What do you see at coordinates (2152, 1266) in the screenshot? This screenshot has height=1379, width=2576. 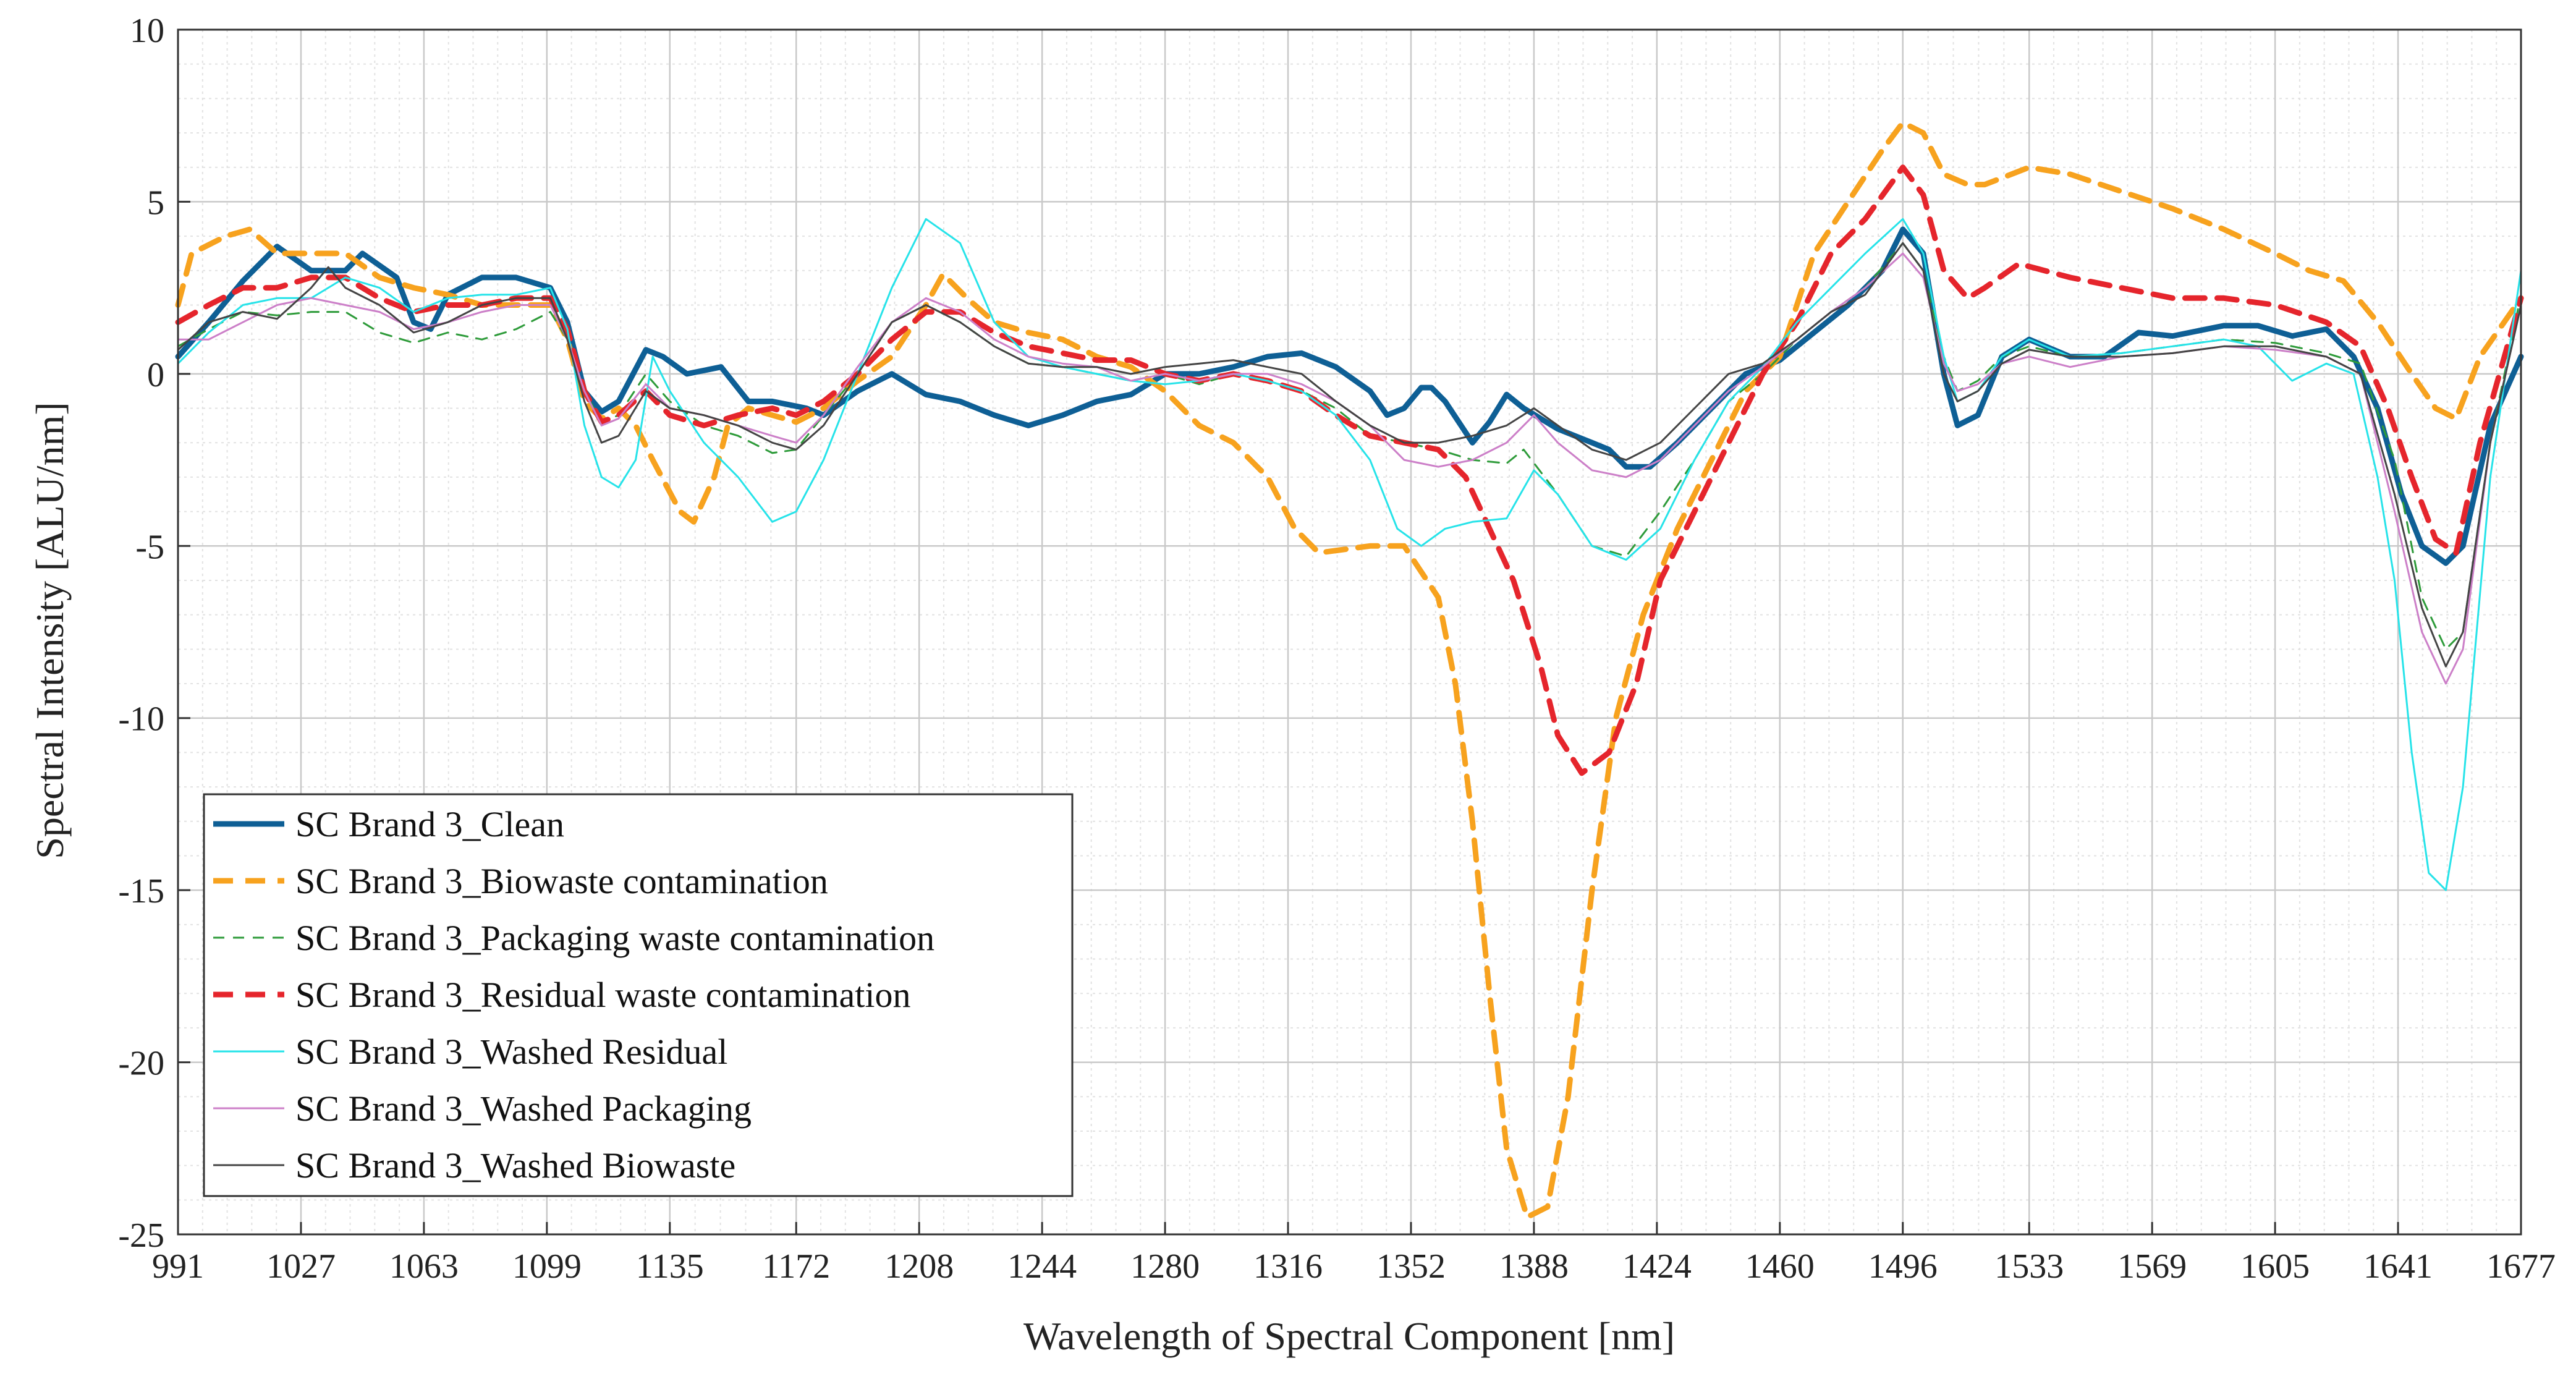 I see `x-tick-label: 1569` at bounding box center [2152, 1266].